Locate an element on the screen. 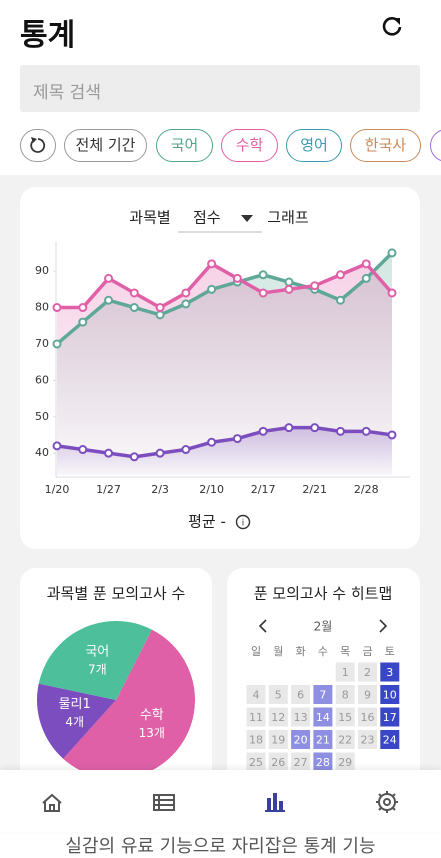 This screenshot has width=441, height=858. y-tick-label: 70 is located at coordinates (42, 343).